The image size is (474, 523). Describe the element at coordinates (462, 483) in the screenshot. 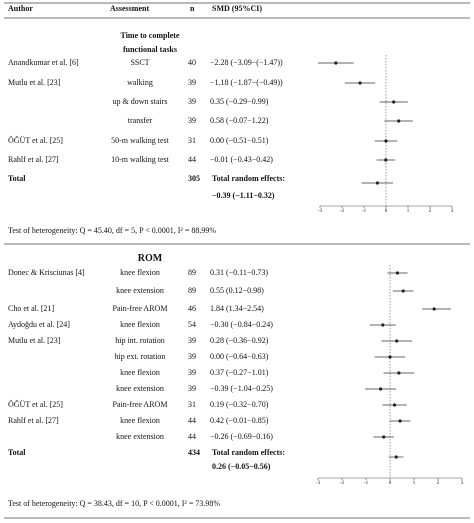

I see `x-tick-label: 3` at that location.